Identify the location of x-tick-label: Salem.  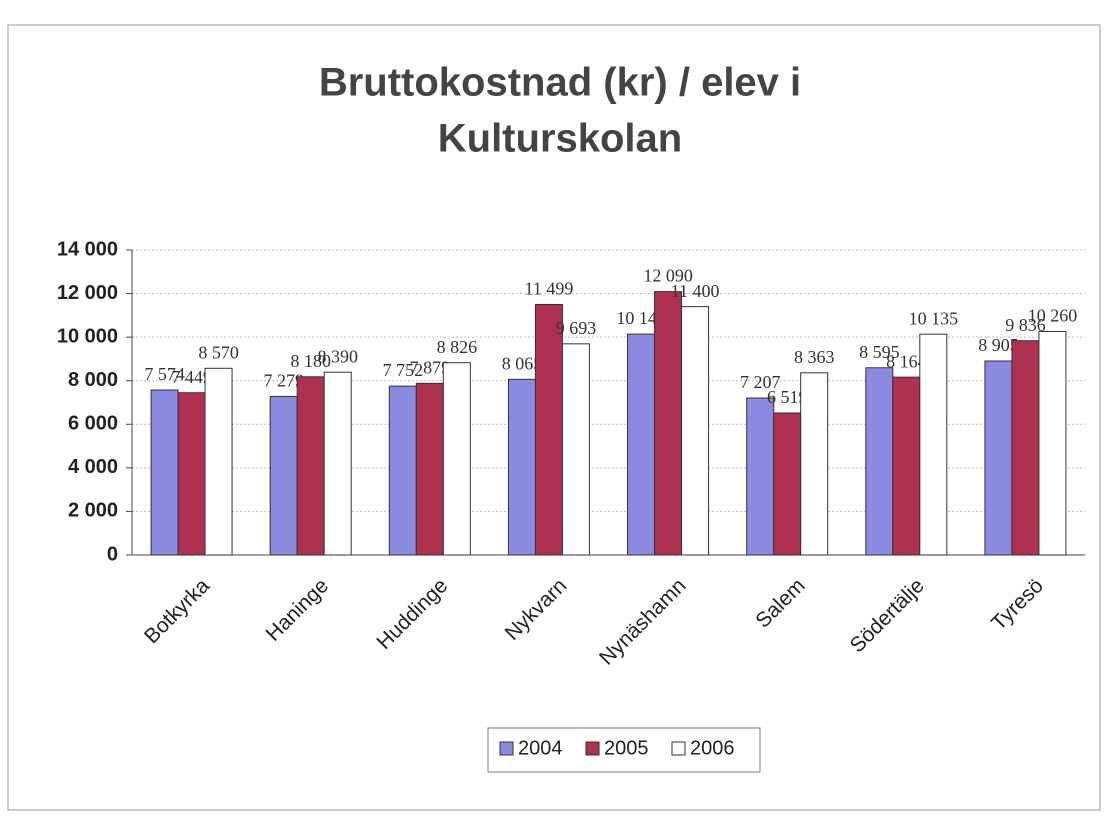
(780, 603).